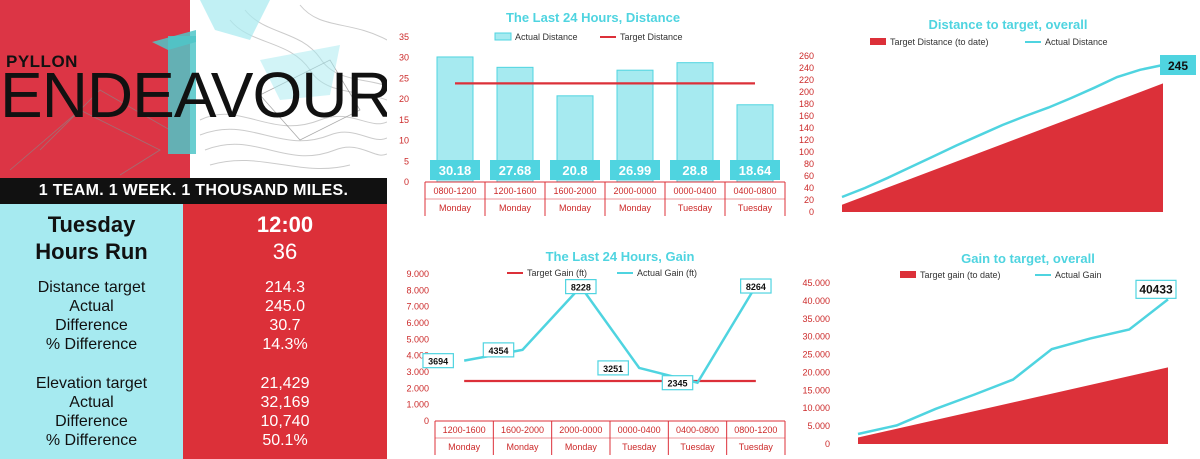  What do you see at coordinates (1008, 24) in the screenshot?
I see `chart-title: Distance to target, overall` at bounding box center [1008, 24].